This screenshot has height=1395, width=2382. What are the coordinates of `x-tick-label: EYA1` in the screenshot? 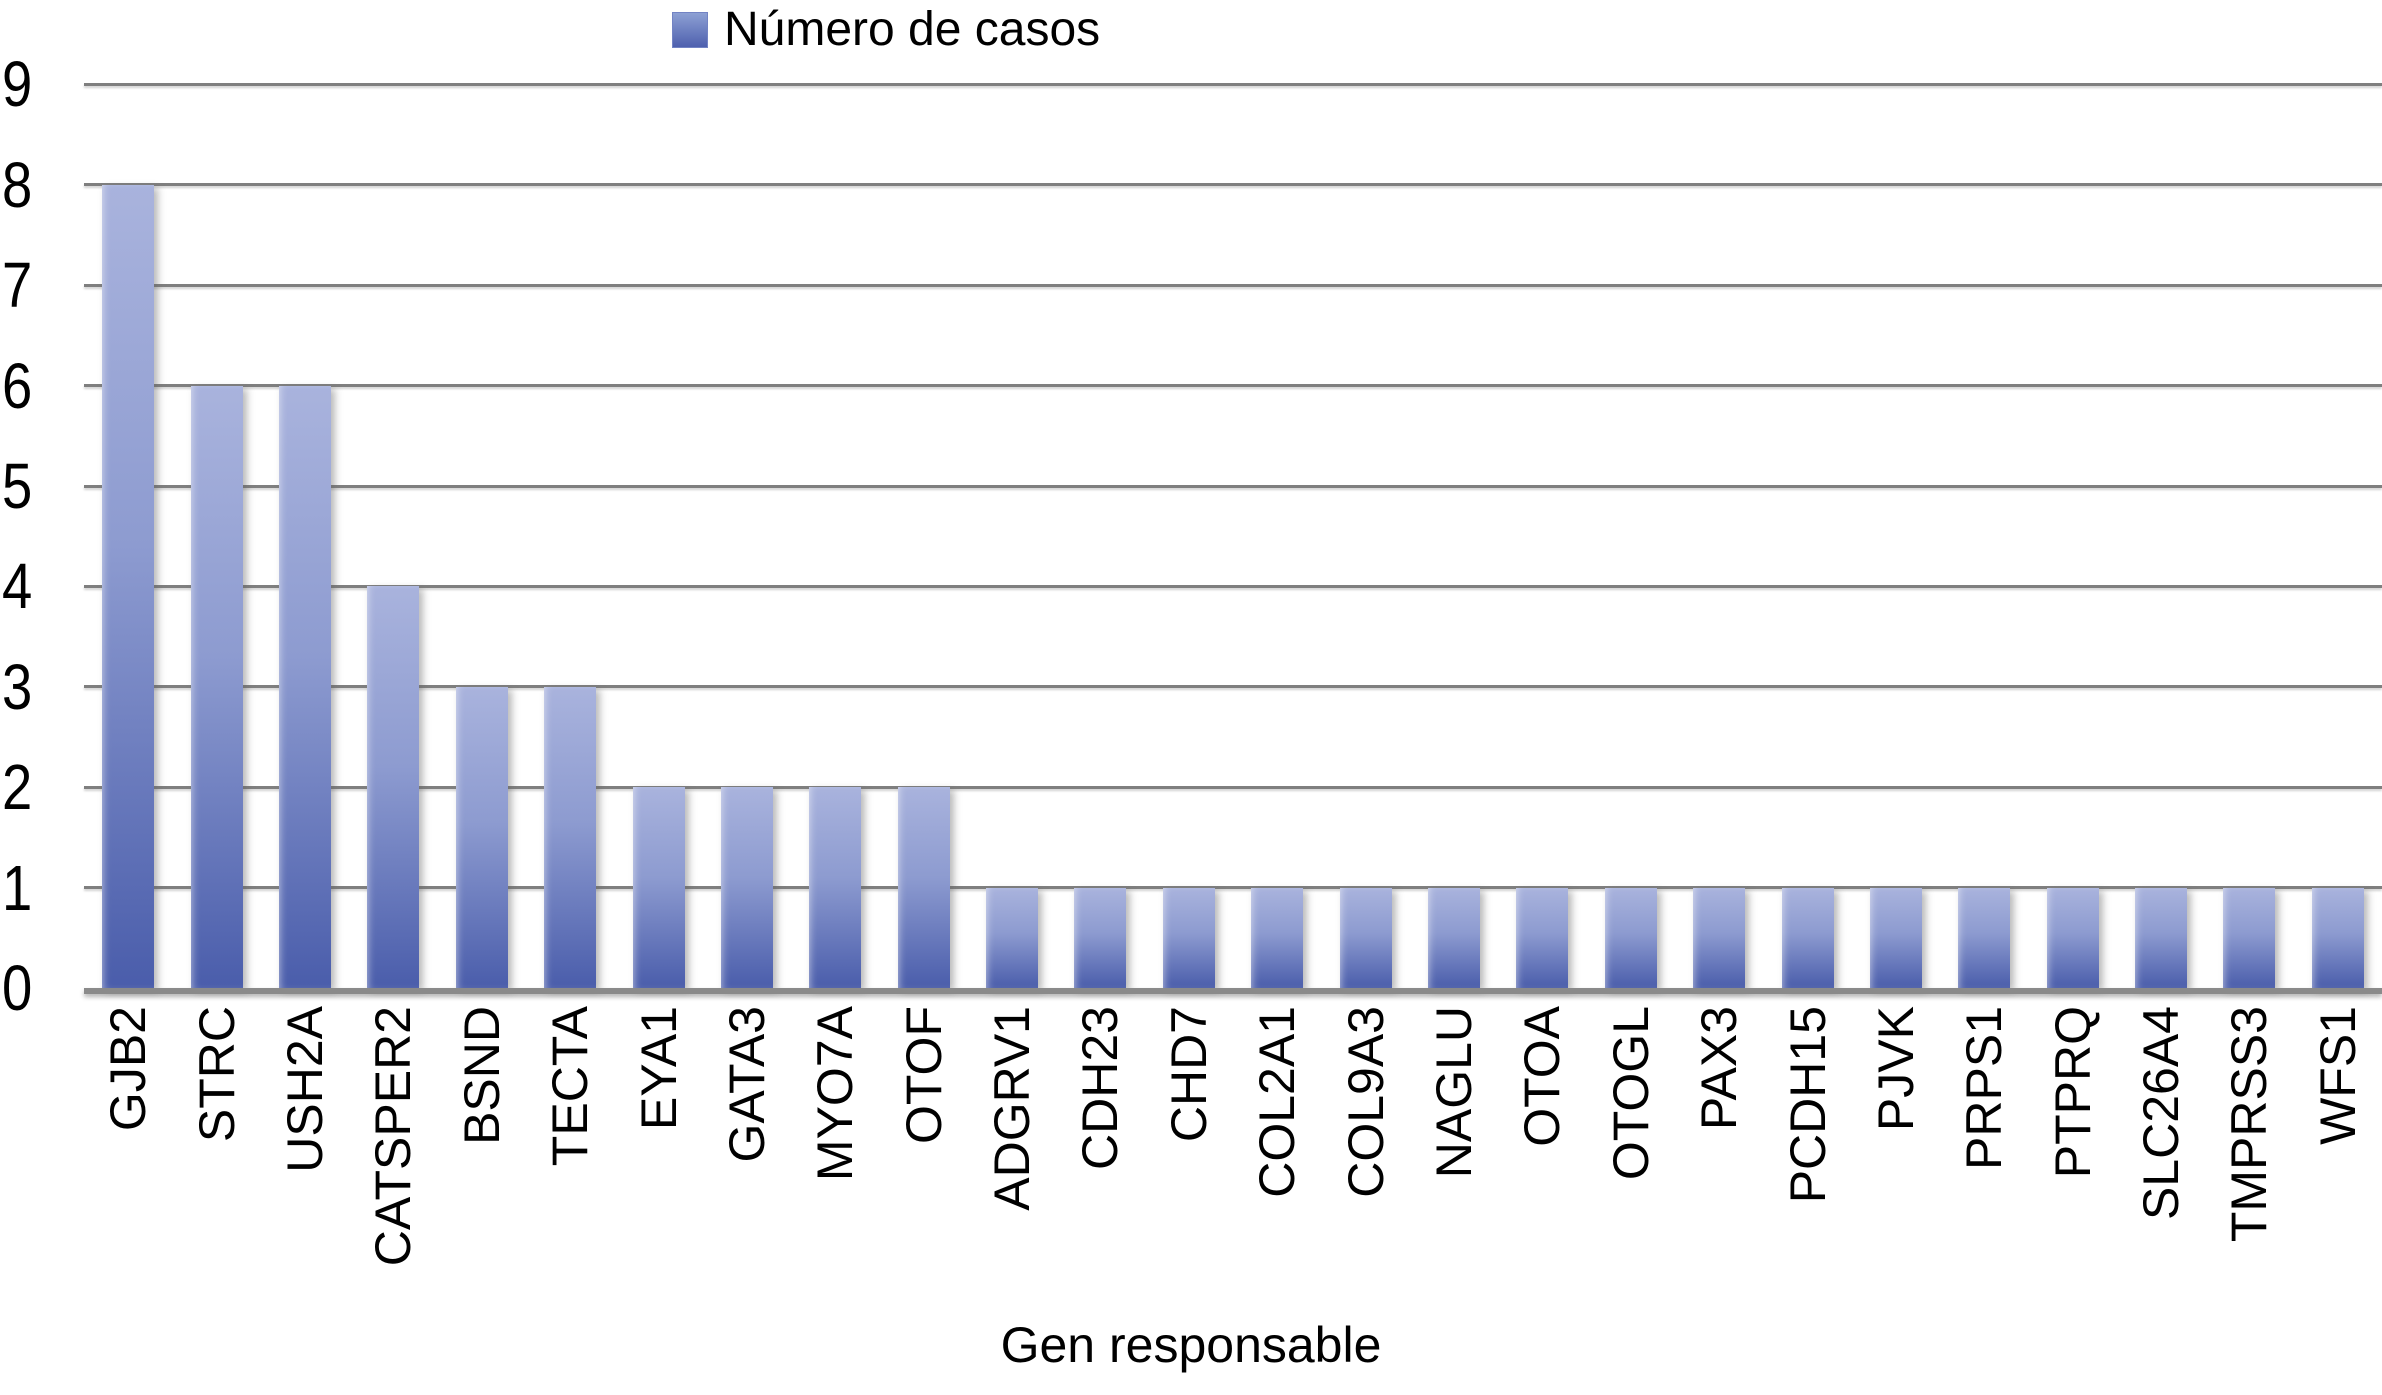 It's located at (658, 1068).